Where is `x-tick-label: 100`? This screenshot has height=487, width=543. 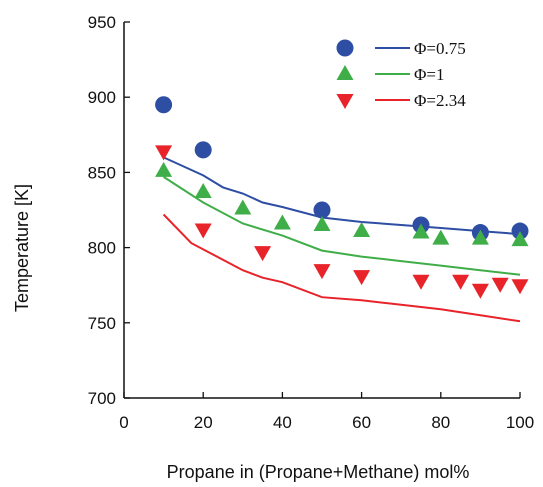 x-tick-label: 100 is located at coordinates (520, 422).